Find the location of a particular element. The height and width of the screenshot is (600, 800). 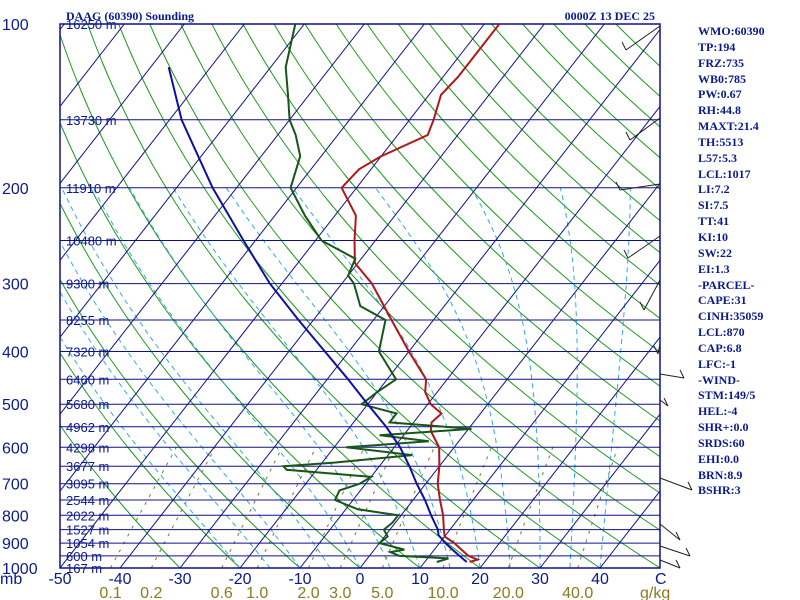

height-label: 167 m is located at coordinates (84, 568).